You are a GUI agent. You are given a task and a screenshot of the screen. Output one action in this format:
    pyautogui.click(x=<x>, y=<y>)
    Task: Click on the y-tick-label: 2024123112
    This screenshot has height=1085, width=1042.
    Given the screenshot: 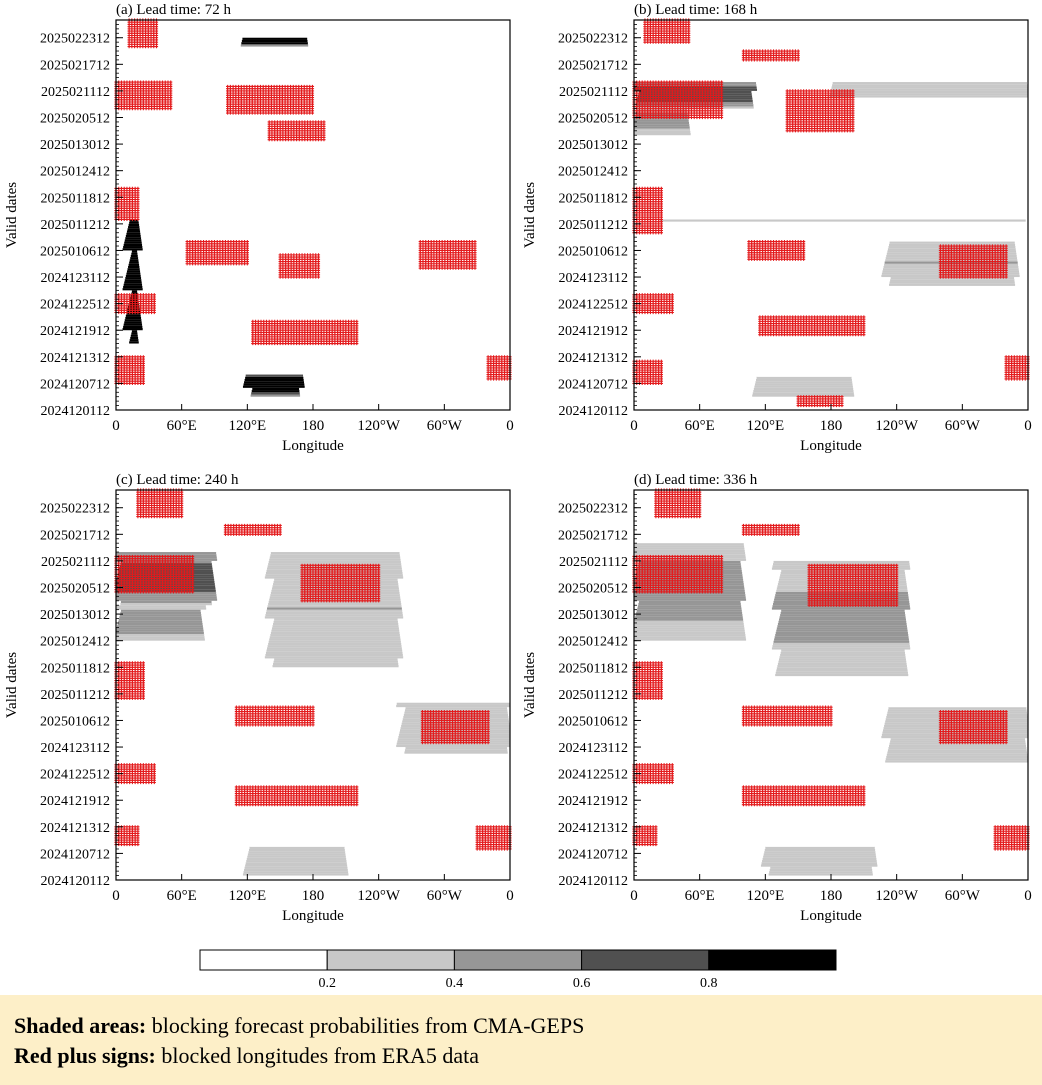 What is the action you would take?
    pyautogui.click(x=75, y=278)
    